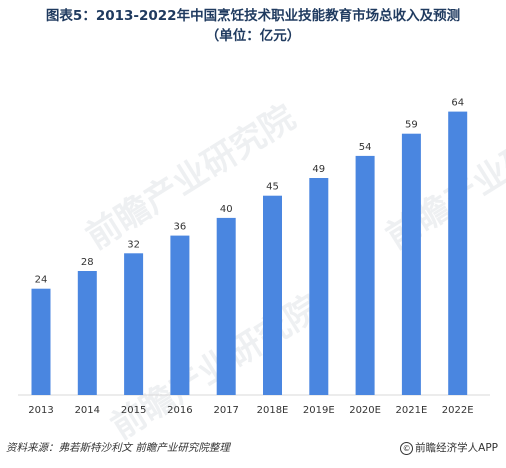  Describe the element at coordinates (458, 253) in the screenshot. I see `bar-2022E` at that location.